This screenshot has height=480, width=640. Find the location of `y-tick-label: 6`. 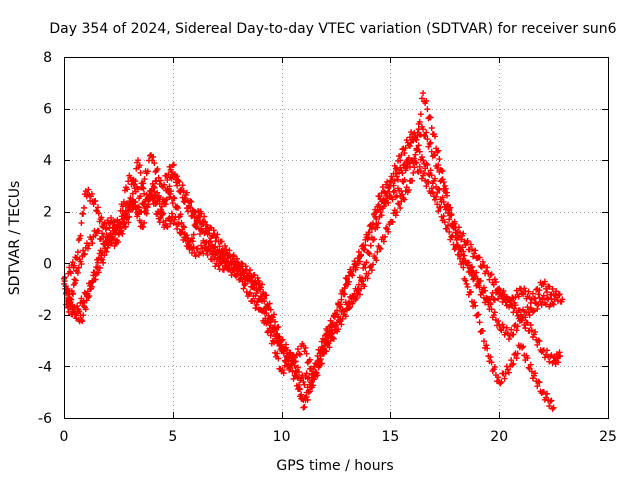

y-tick-label: 6 is located at coordinates (47, 110).